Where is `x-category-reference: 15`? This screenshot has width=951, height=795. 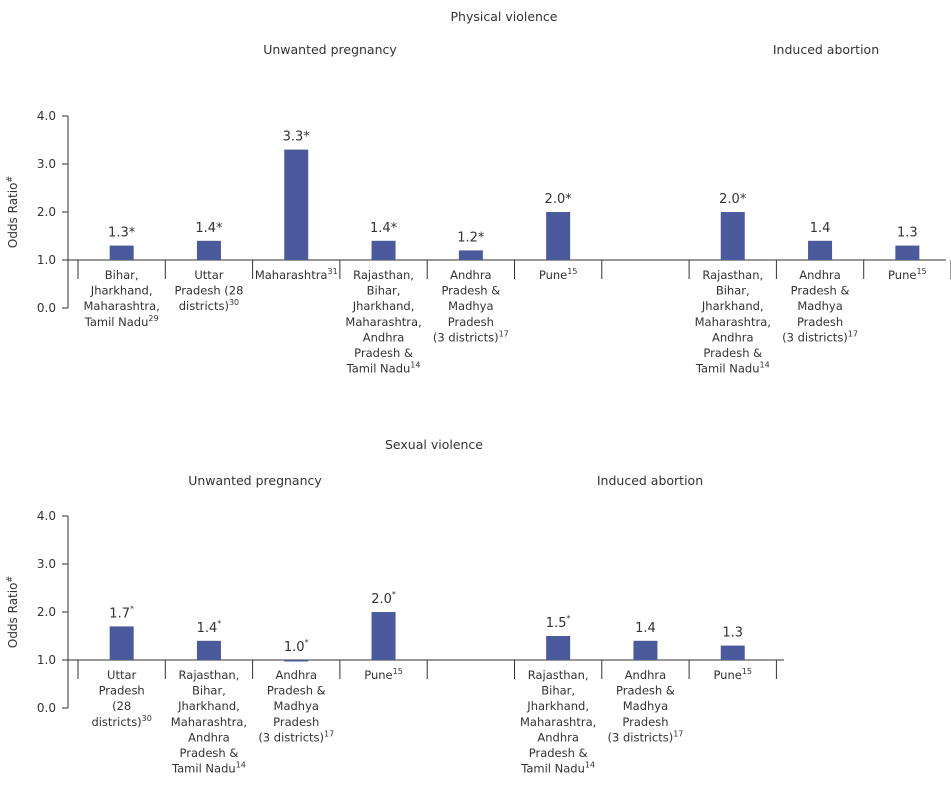 x-category-reference: 15 is located at coordinates (921, 271).